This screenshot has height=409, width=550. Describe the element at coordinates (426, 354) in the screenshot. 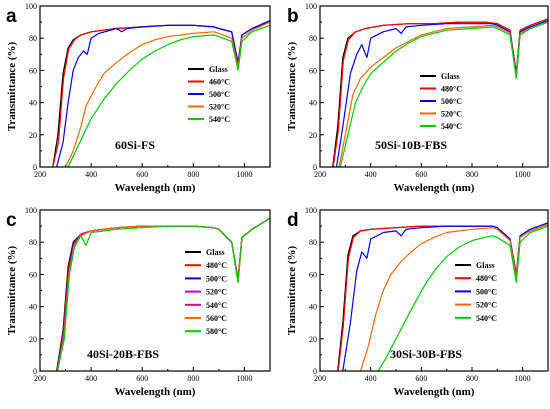

I see `sample-label: 30Si-30B-FBS` at that location.